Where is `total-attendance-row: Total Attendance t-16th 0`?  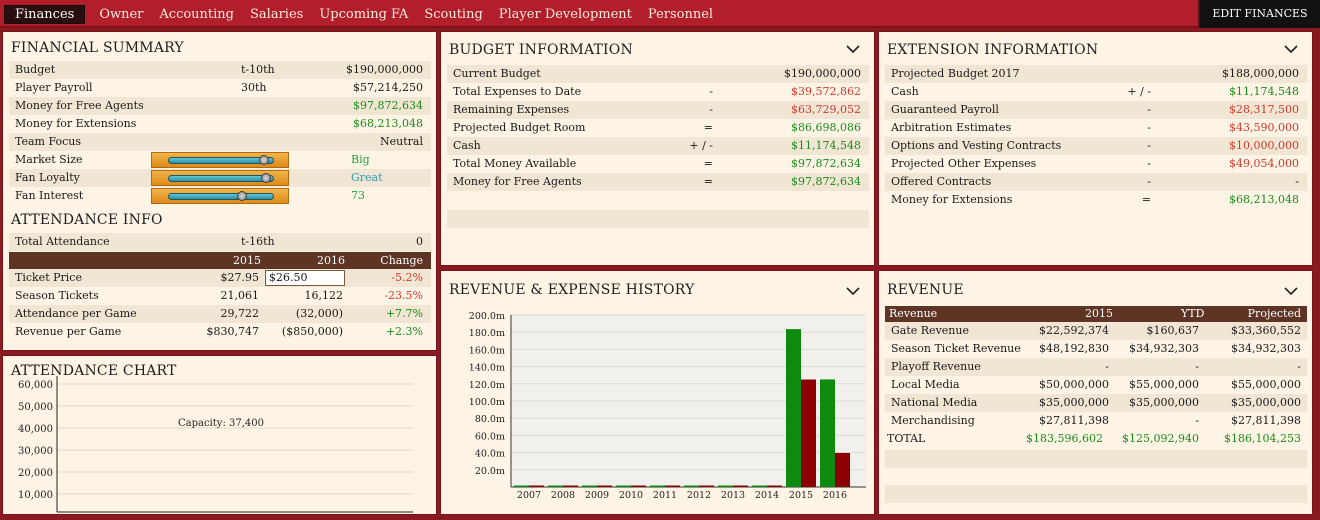 total-attendance-row: Total Attendance t-16th 0 is located at coordinates (220, 242).